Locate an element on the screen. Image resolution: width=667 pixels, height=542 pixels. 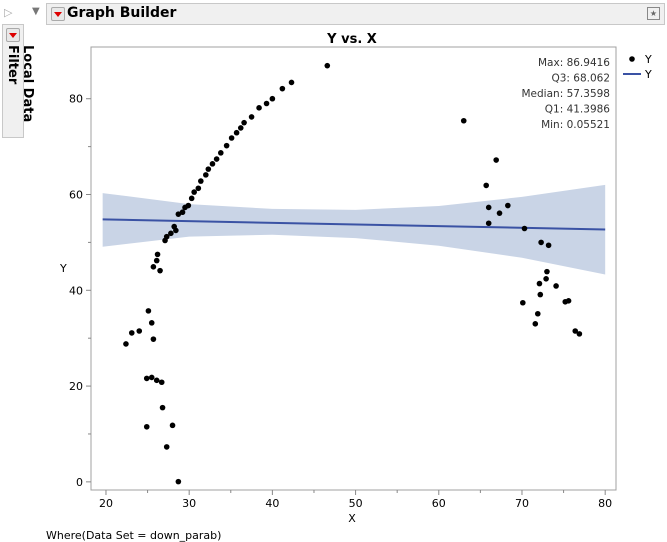
disclosure-triangle-icon: ▼ is located at coordinates (36, 11).